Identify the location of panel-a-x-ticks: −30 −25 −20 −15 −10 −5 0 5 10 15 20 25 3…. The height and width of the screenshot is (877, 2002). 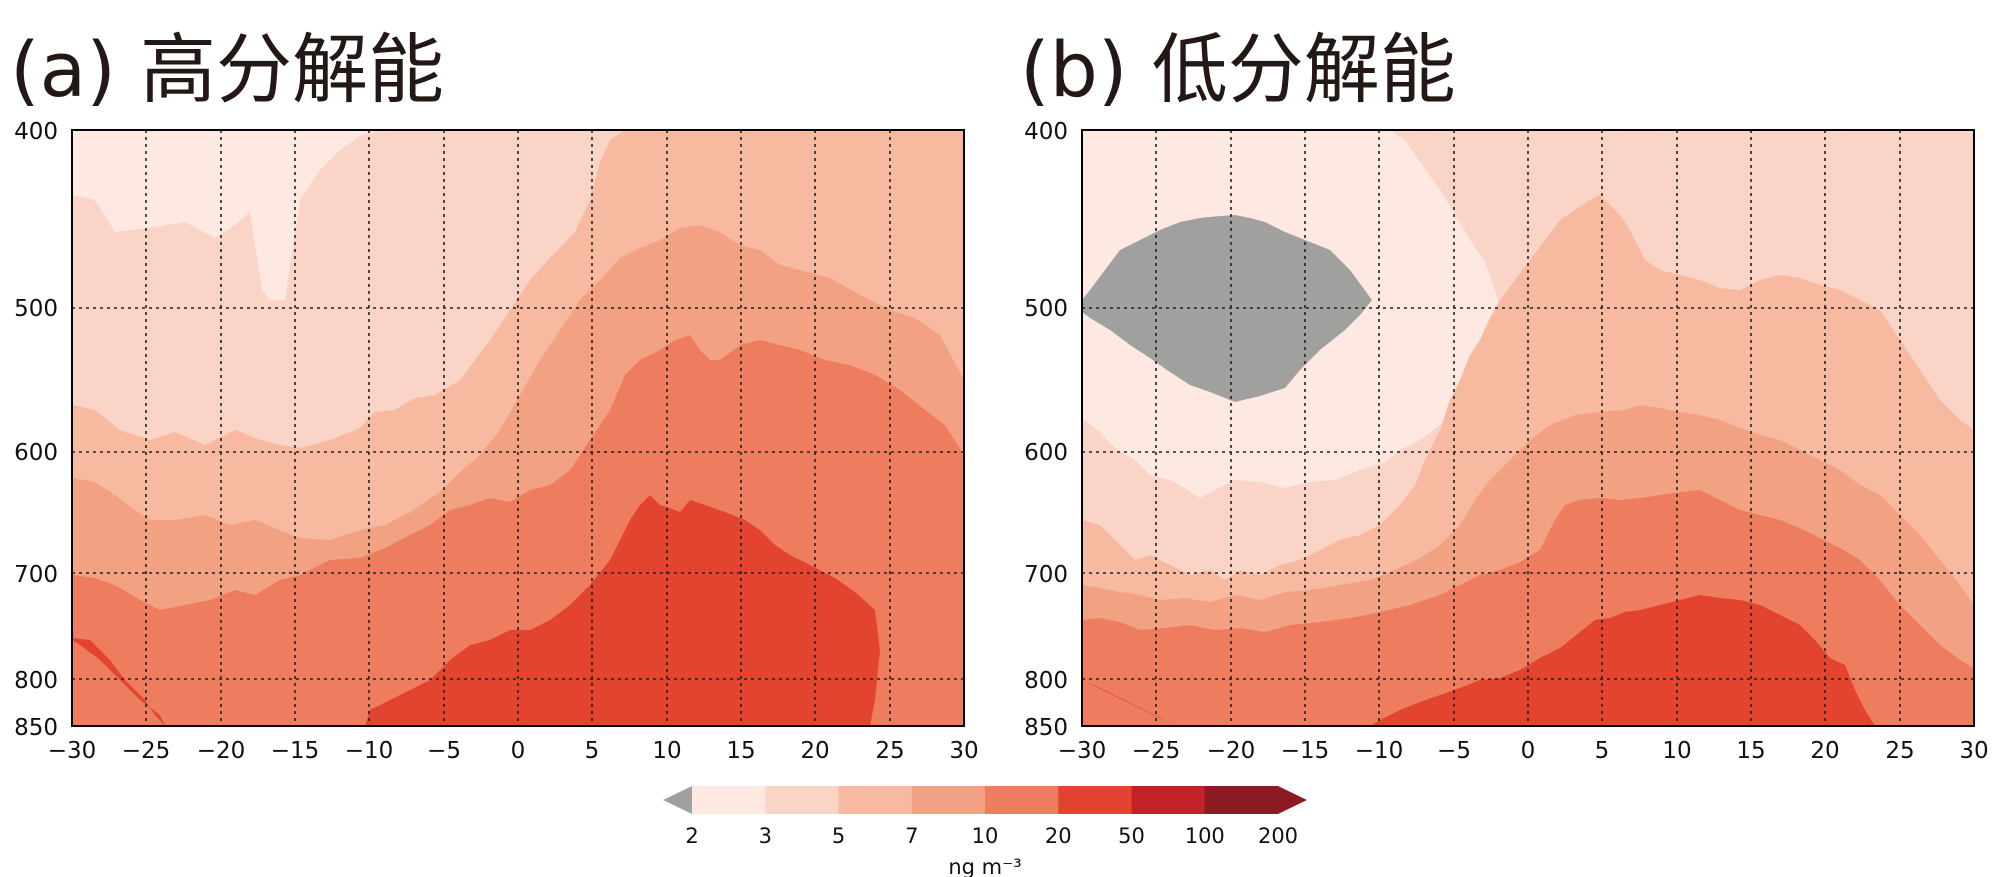
(513, 751).